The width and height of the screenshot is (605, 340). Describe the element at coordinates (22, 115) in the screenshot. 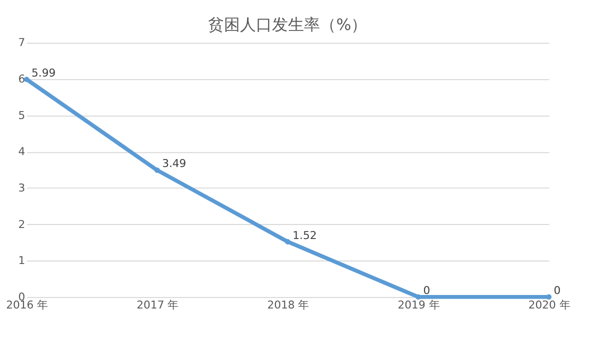

I see `y-tick-label: 5` at that location.